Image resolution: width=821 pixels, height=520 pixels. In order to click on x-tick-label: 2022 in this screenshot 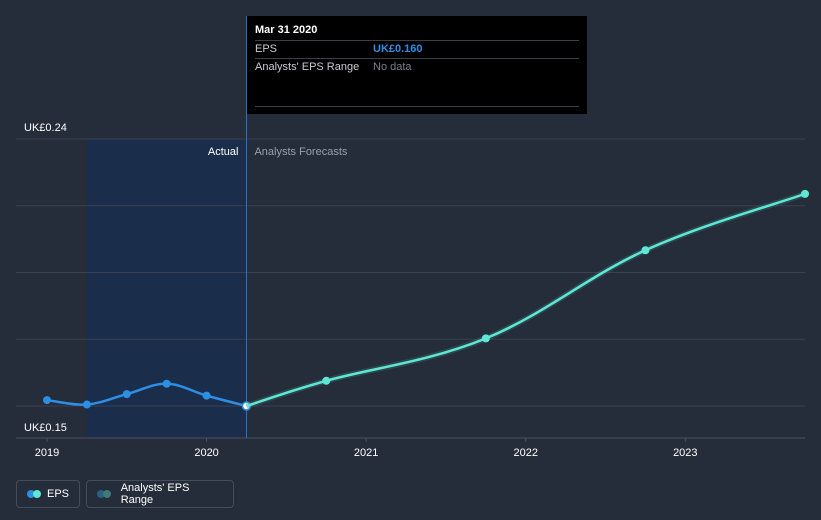, I will do `click(525, 453)`.